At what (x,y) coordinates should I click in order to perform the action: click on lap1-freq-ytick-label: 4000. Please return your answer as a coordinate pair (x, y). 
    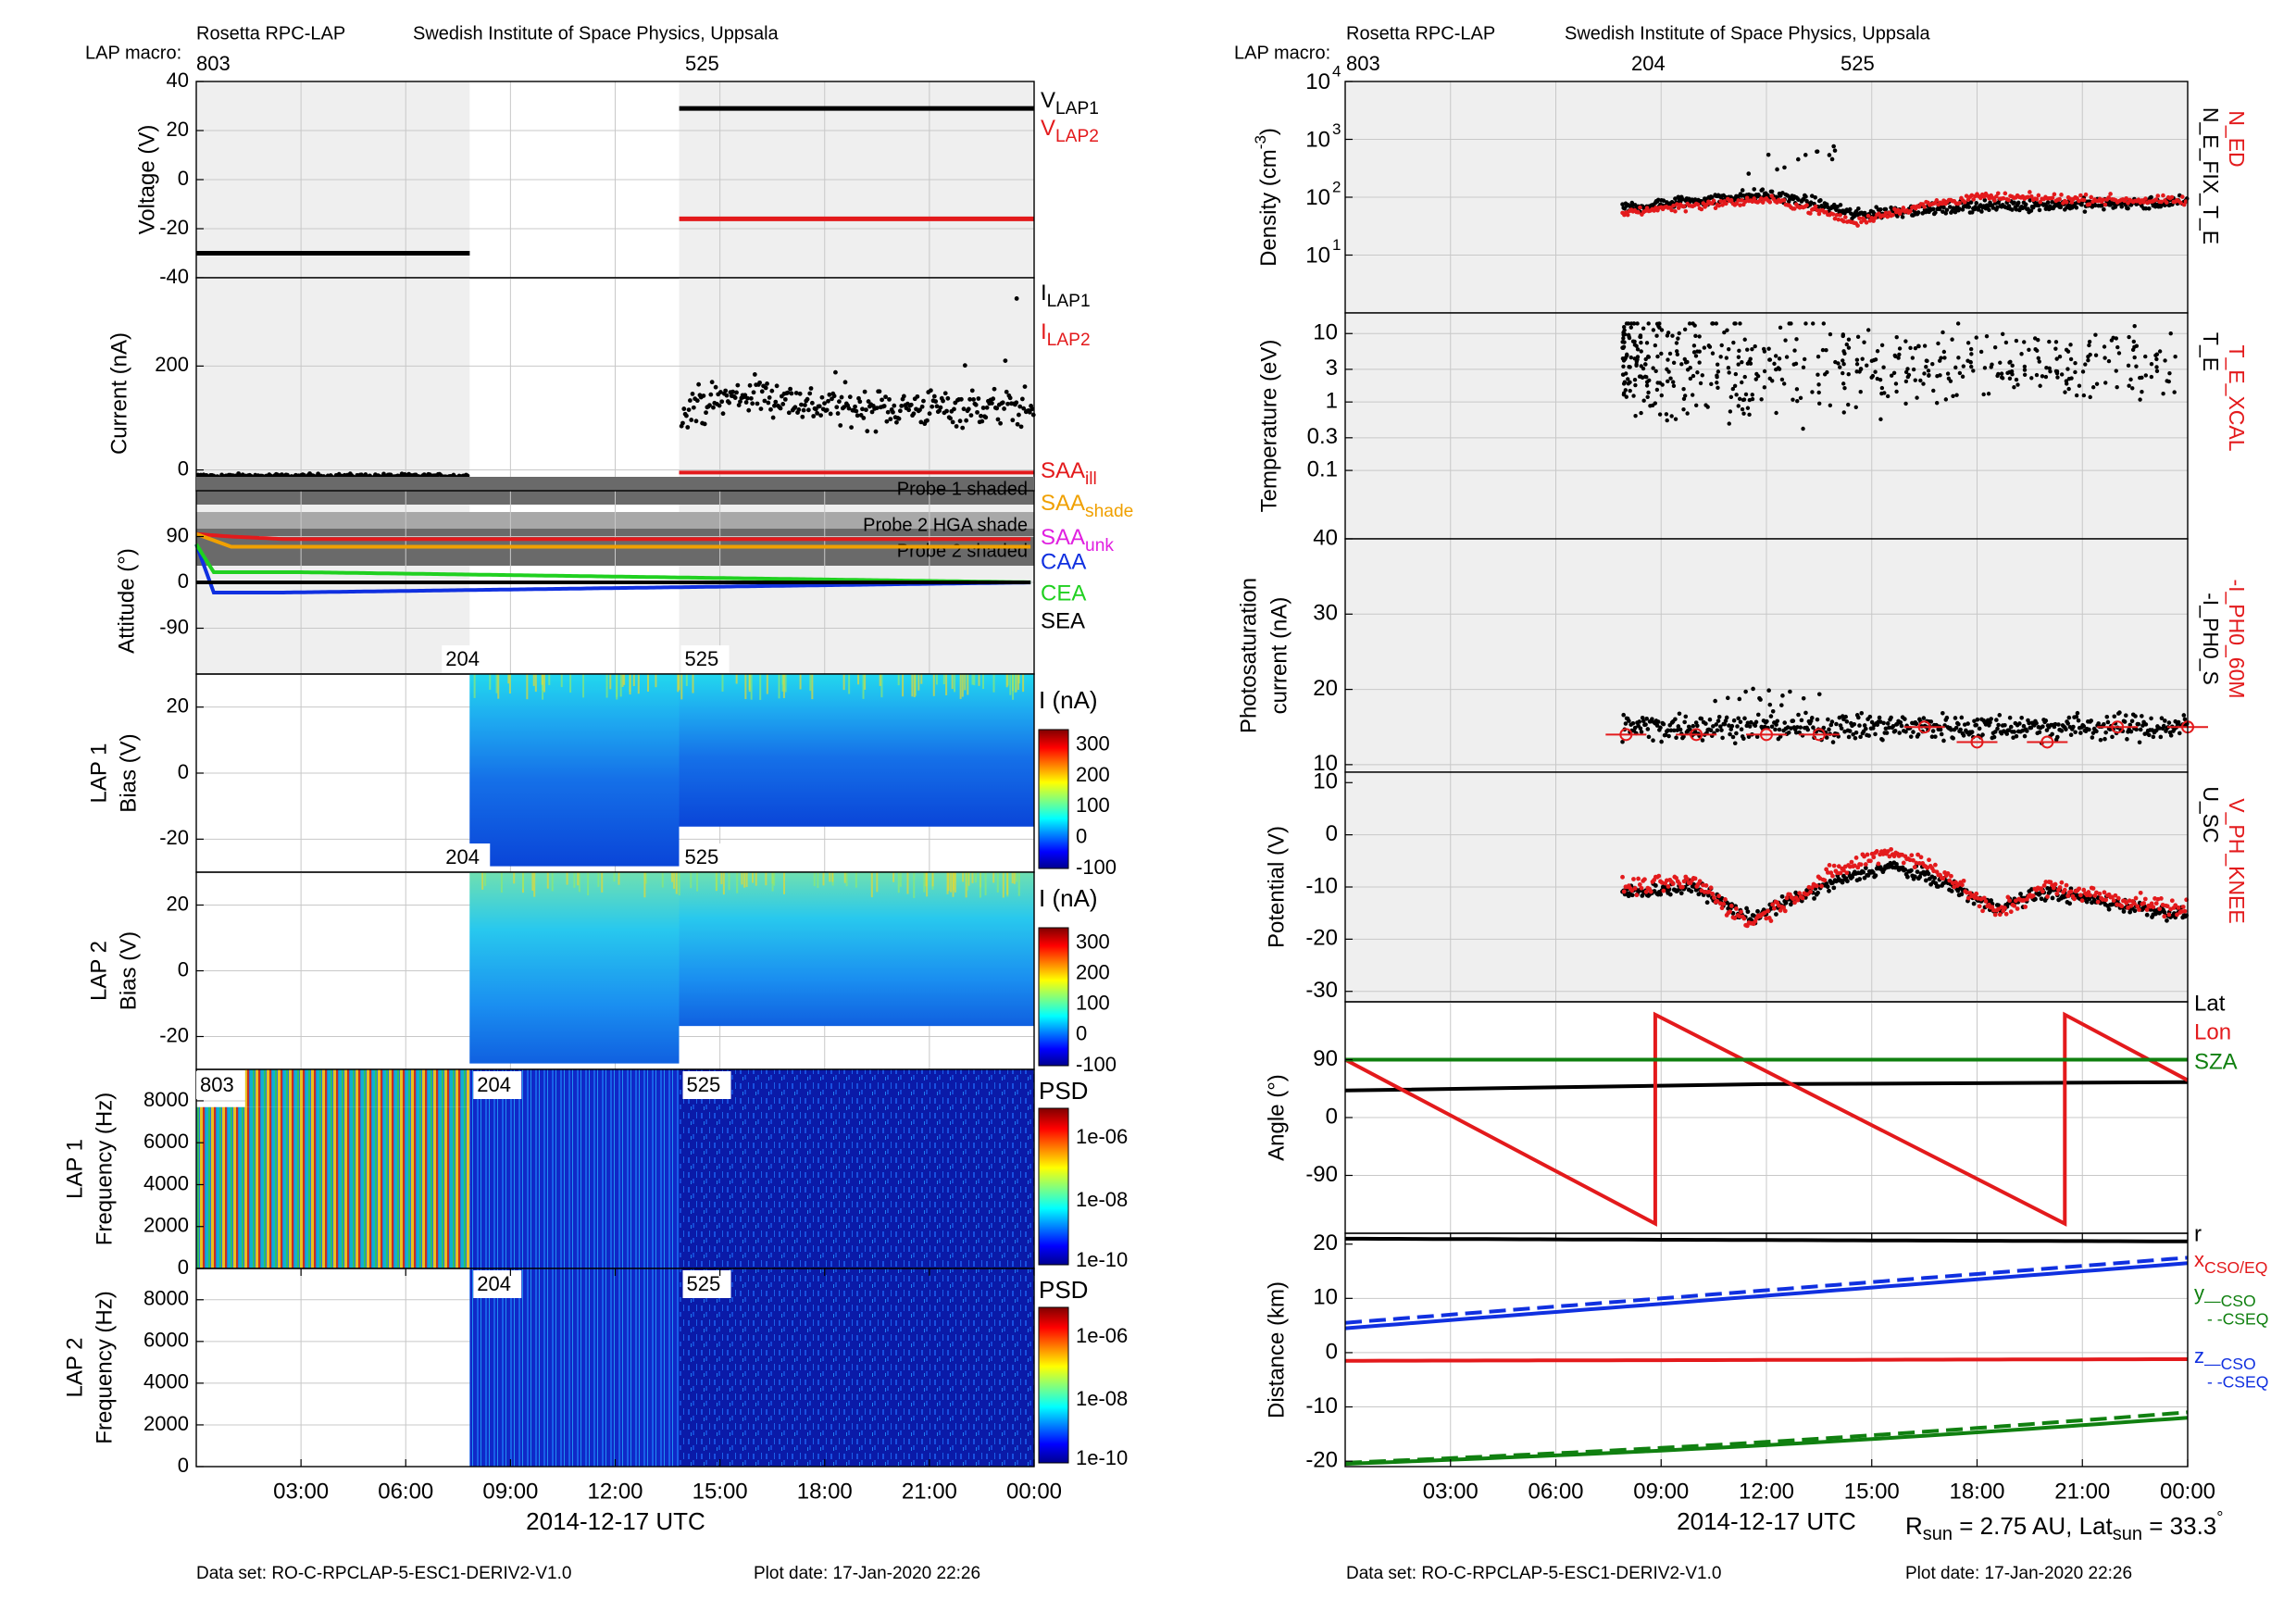
    Looking at the image, I should click on (166, 1182).